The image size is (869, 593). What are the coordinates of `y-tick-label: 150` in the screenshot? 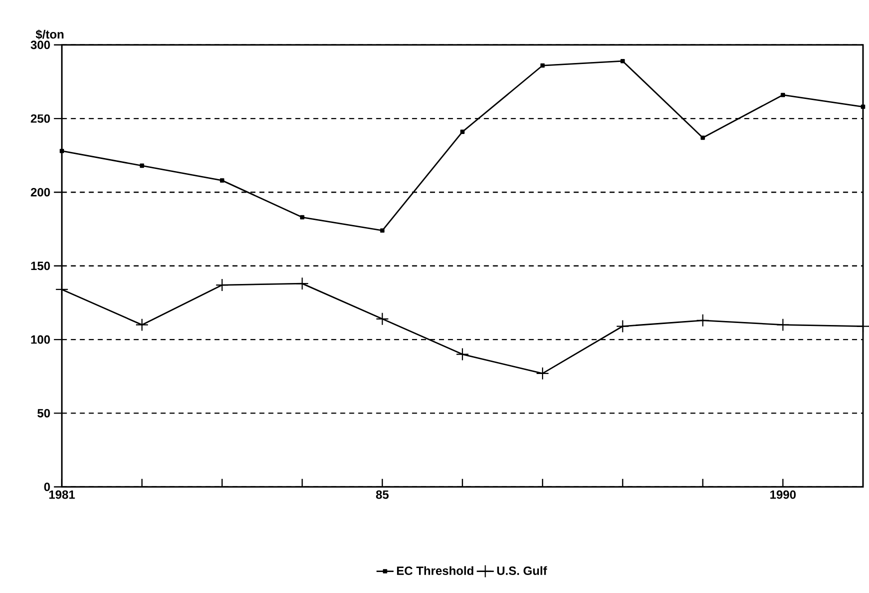 It's located at (40, 266).